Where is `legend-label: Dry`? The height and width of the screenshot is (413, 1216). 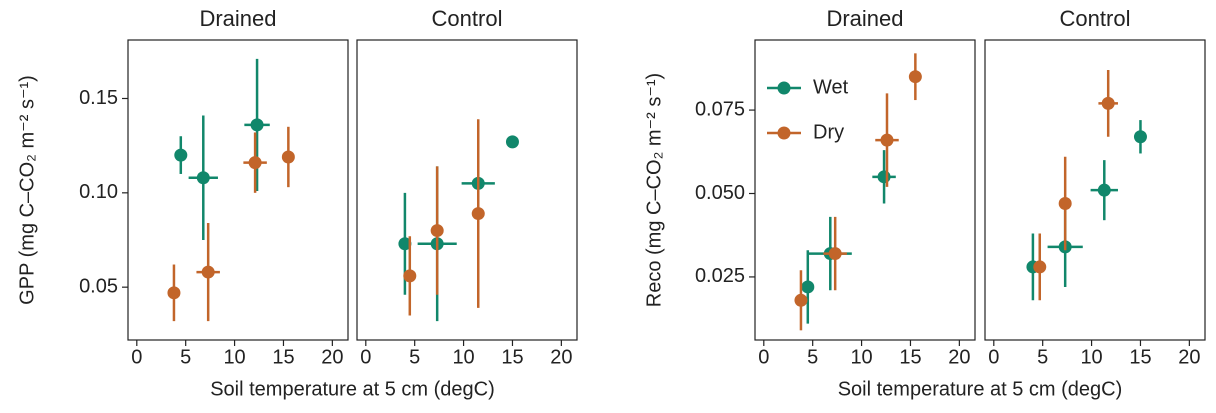
legend-label: Dry is located at coordinates (828, 132).